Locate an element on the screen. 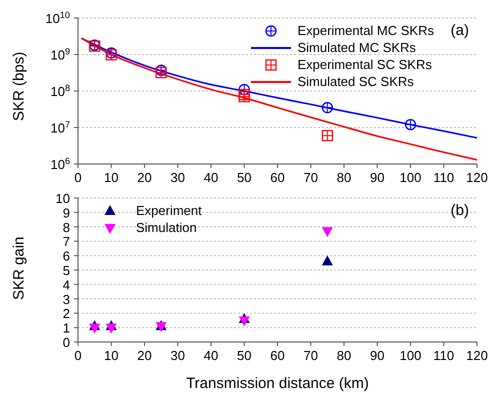  y-tick-label: 10 is located at coordinates (63, 198).